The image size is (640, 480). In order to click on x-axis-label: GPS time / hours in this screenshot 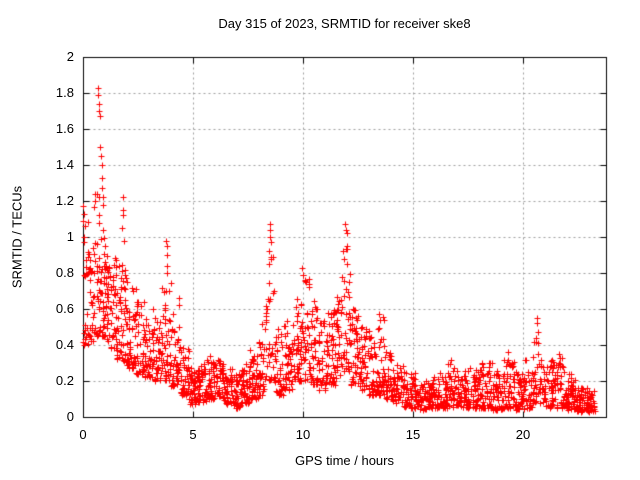, I will do `click(344, 460)`.